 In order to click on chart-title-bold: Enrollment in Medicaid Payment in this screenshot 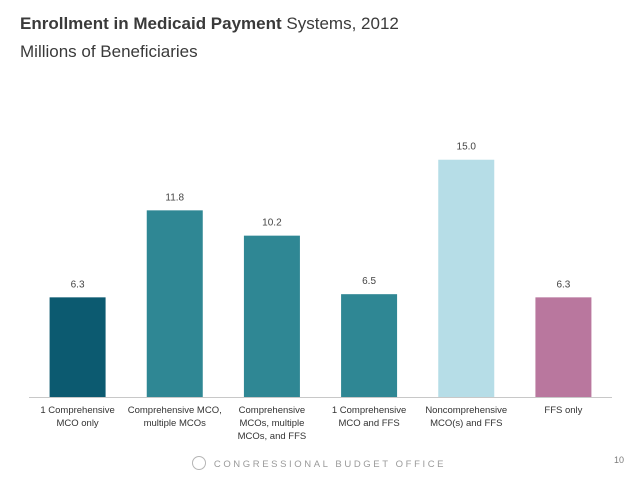, I will do `click(151, 23)`.